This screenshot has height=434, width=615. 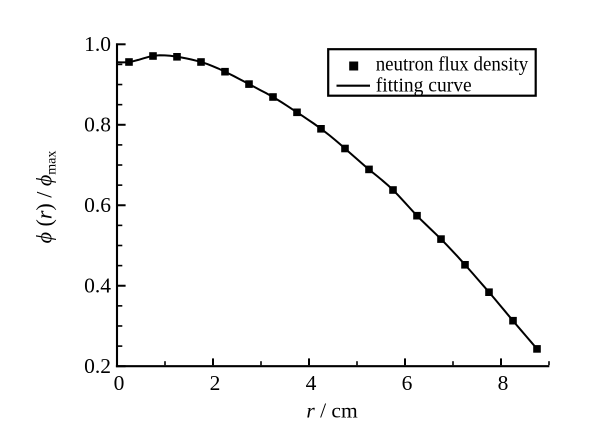 I want to click on svg-text: neutron flux density, so click(x=452, y=64).